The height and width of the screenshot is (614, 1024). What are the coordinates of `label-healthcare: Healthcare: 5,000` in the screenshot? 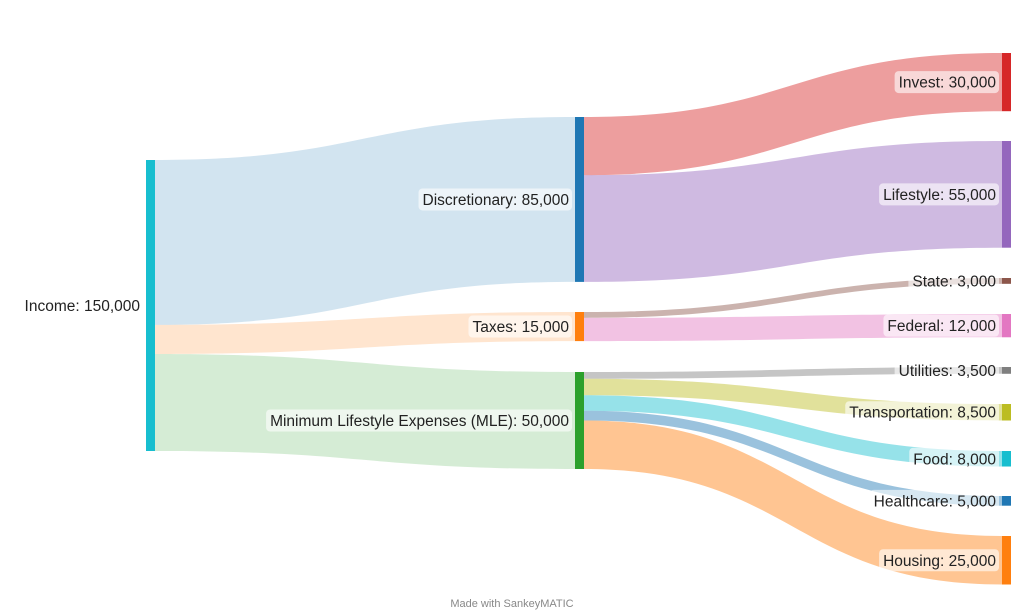 It's located at (934, 500).